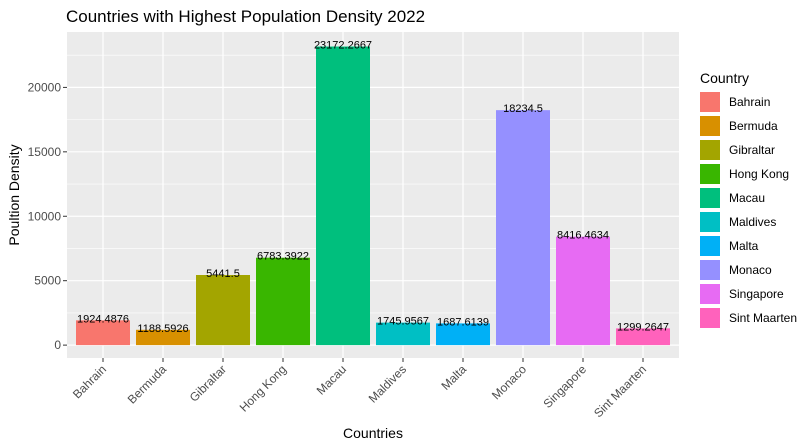 This screenshot has height=448, width=810. What do you see at coordinates (453, 377) in the screenshot?
I see `x-tick-label: Malta` at bounding box center [453, 377].